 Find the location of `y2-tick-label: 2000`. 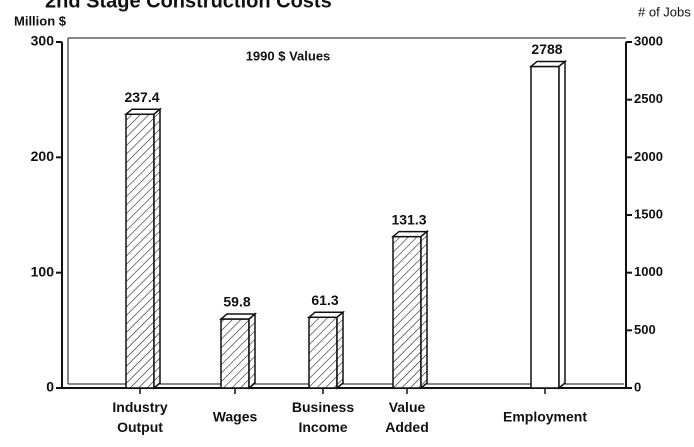

y2-tick-label: 2000 is located at coordinates (648, 156).